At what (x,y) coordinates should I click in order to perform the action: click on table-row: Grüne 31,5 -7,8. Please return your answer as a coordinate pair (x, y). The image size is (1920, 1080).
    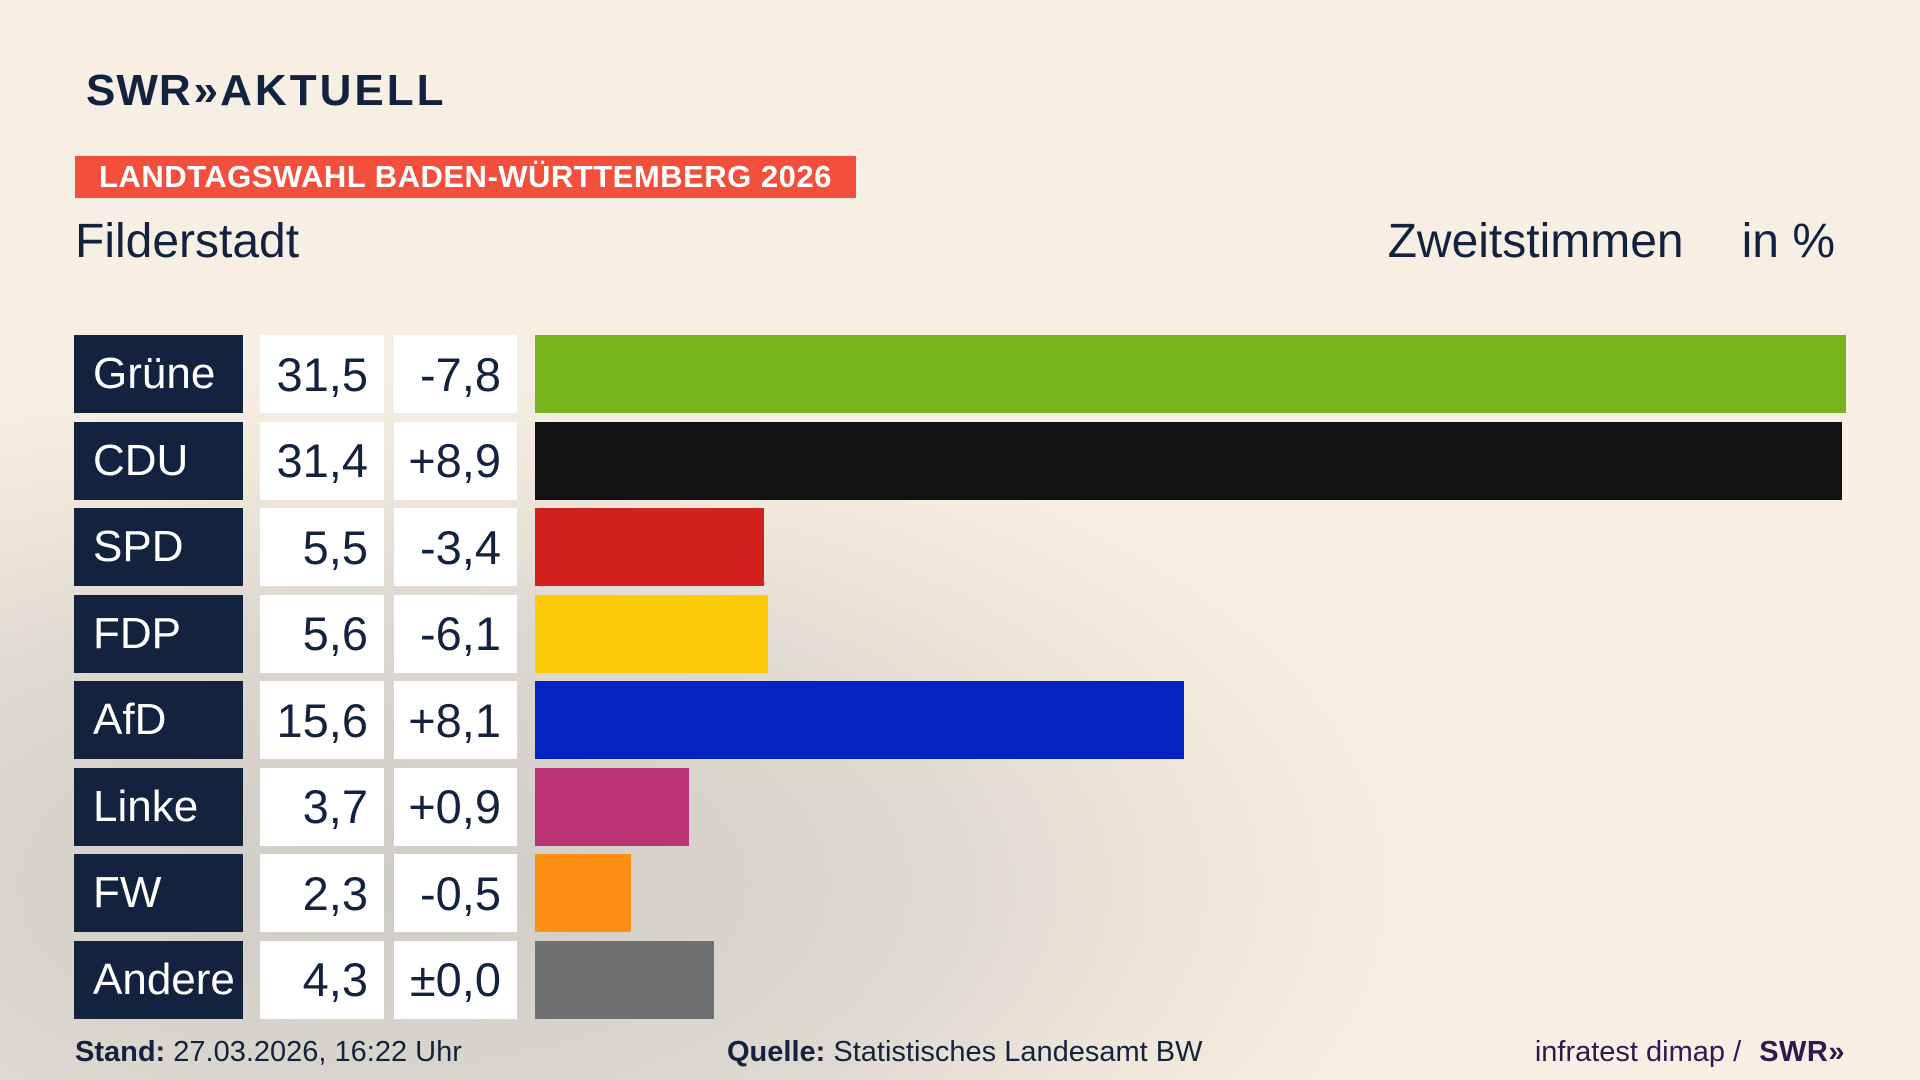
    Looking at the image, I should click on (960, 374).